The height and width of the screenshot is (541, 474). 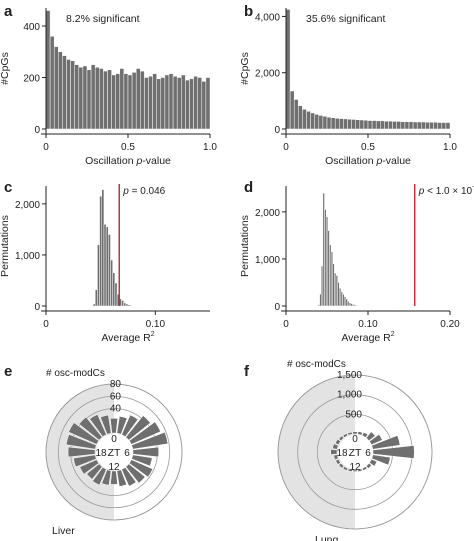 I want to click on x-axis-label-suffix: -value, so click(x=396, y=161).